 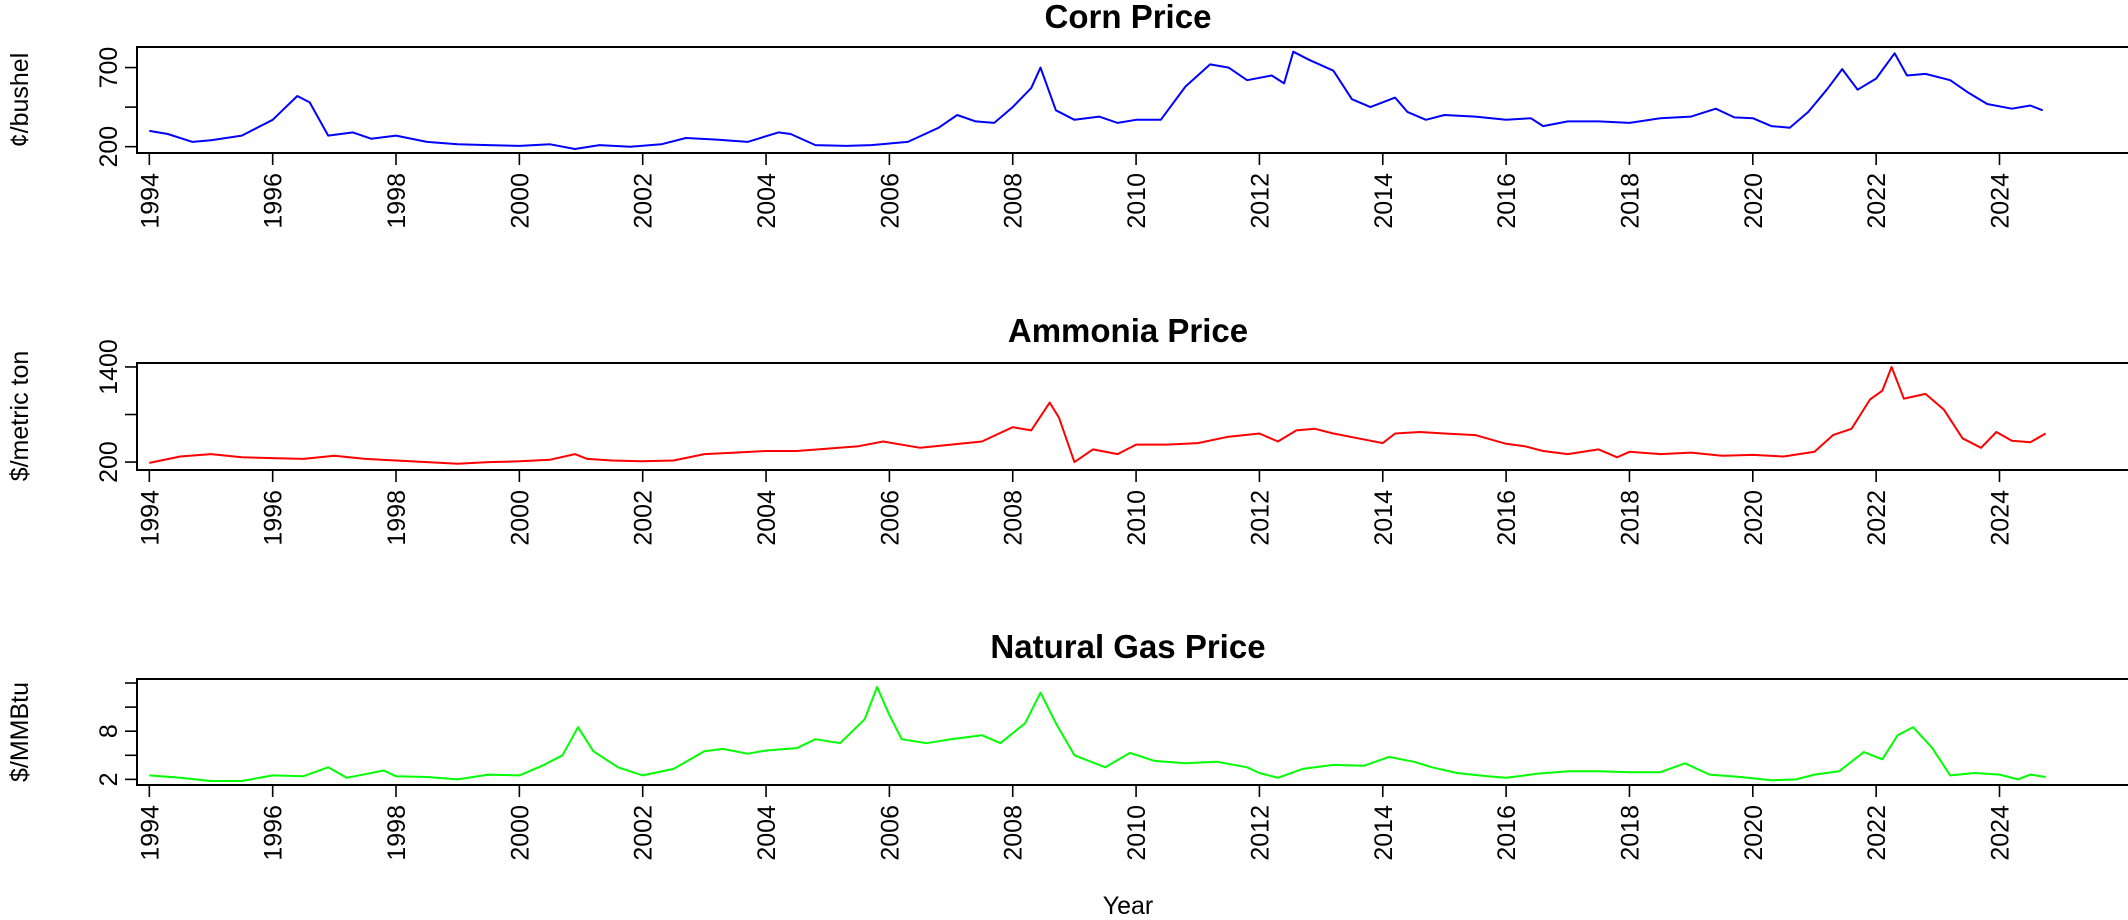 I want to click on y-axis: 200 700, so click(x=116, y=107).